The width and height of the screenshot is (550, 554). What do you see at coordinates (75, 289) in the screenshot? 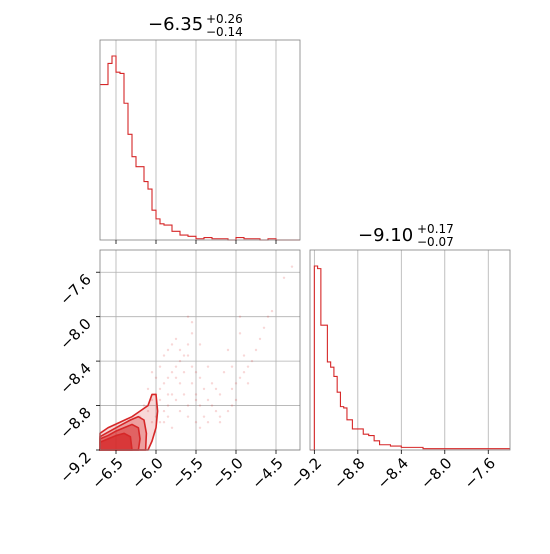
I see `joint-y-tick-label: −7.6` at bounding box center [75, 289].